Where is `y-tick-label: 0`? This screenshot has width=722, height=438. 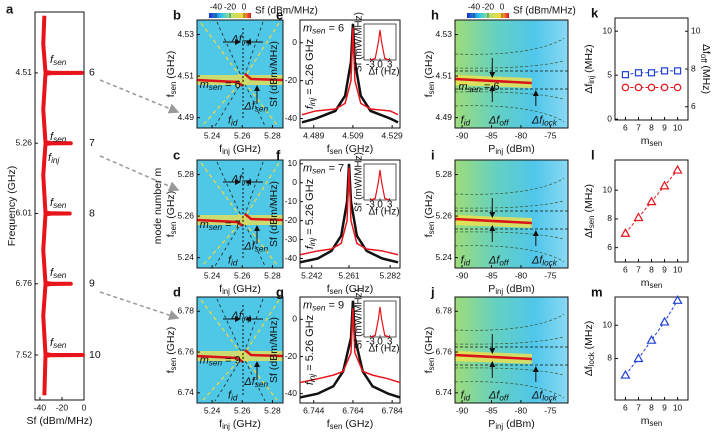
y-tick-label: 0 is located at coordinates (294, 182).